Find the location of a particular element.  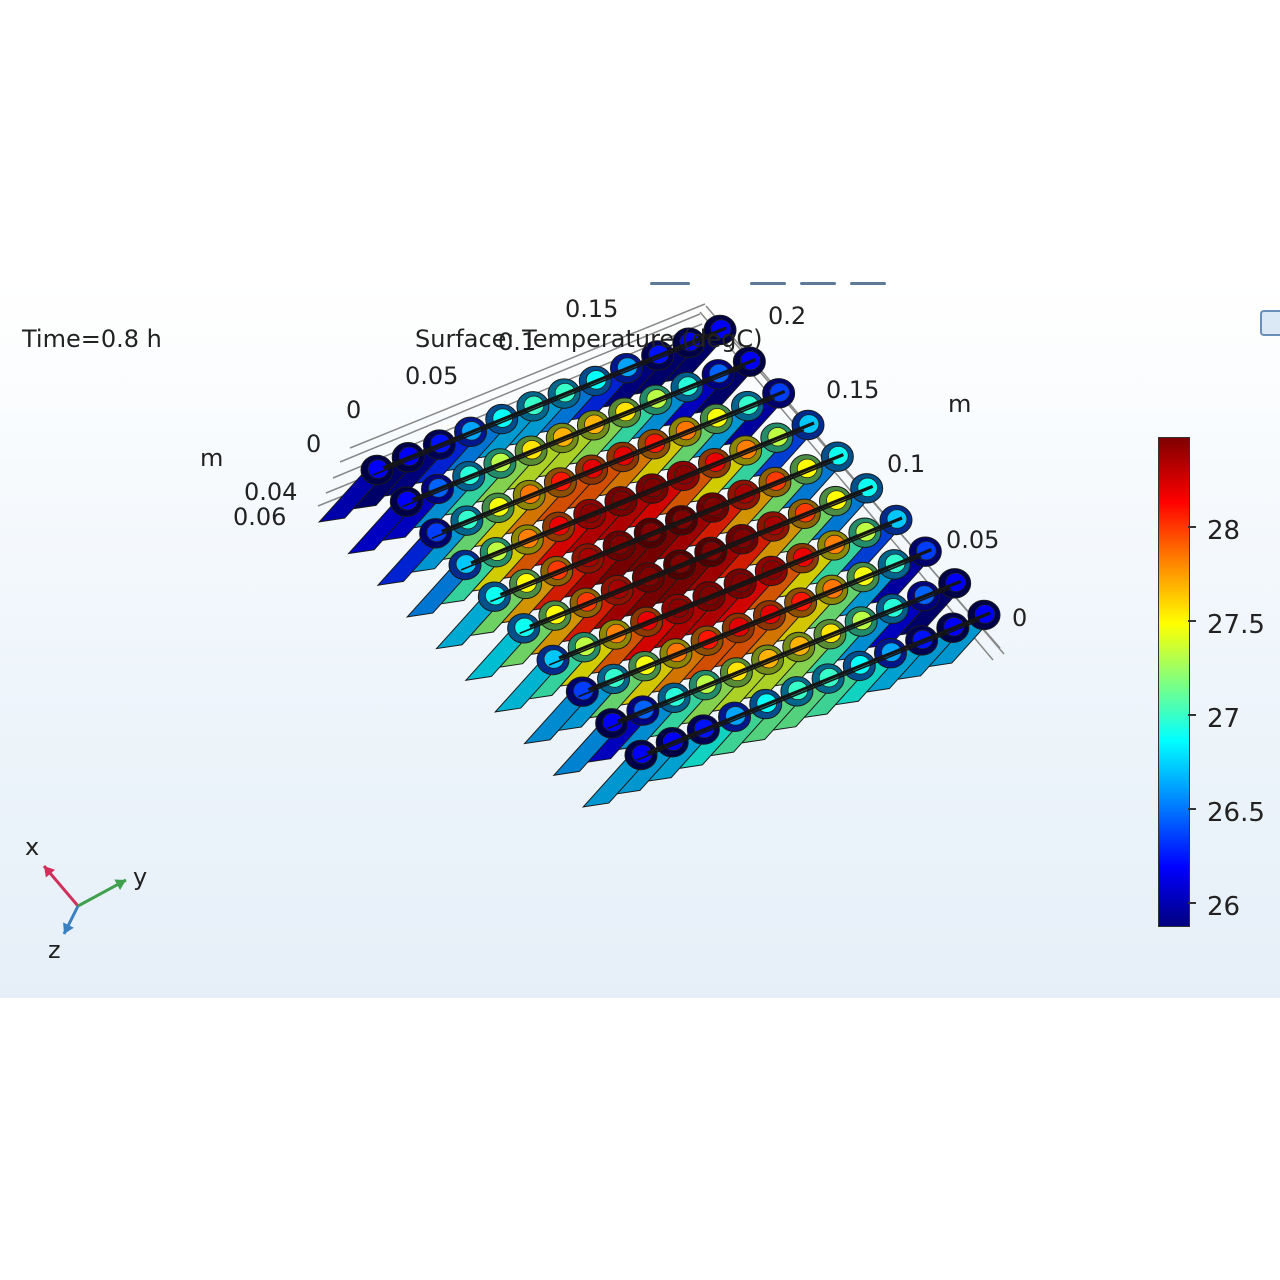

y-axis-unit: m is located at coordinates (960, 404).